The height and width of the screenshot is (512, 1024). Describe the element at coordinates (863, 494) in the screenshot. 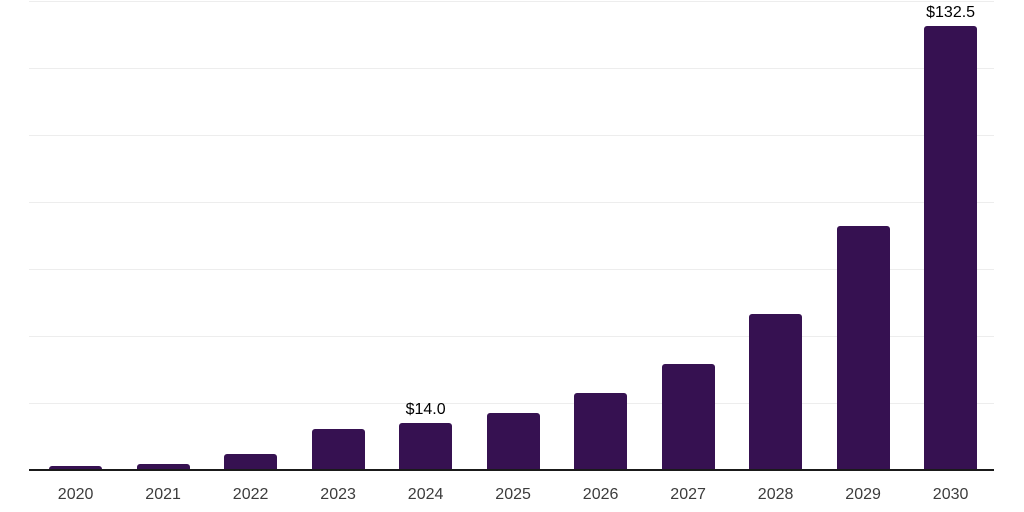

I see `x-tick-2029: 2029` at that location.